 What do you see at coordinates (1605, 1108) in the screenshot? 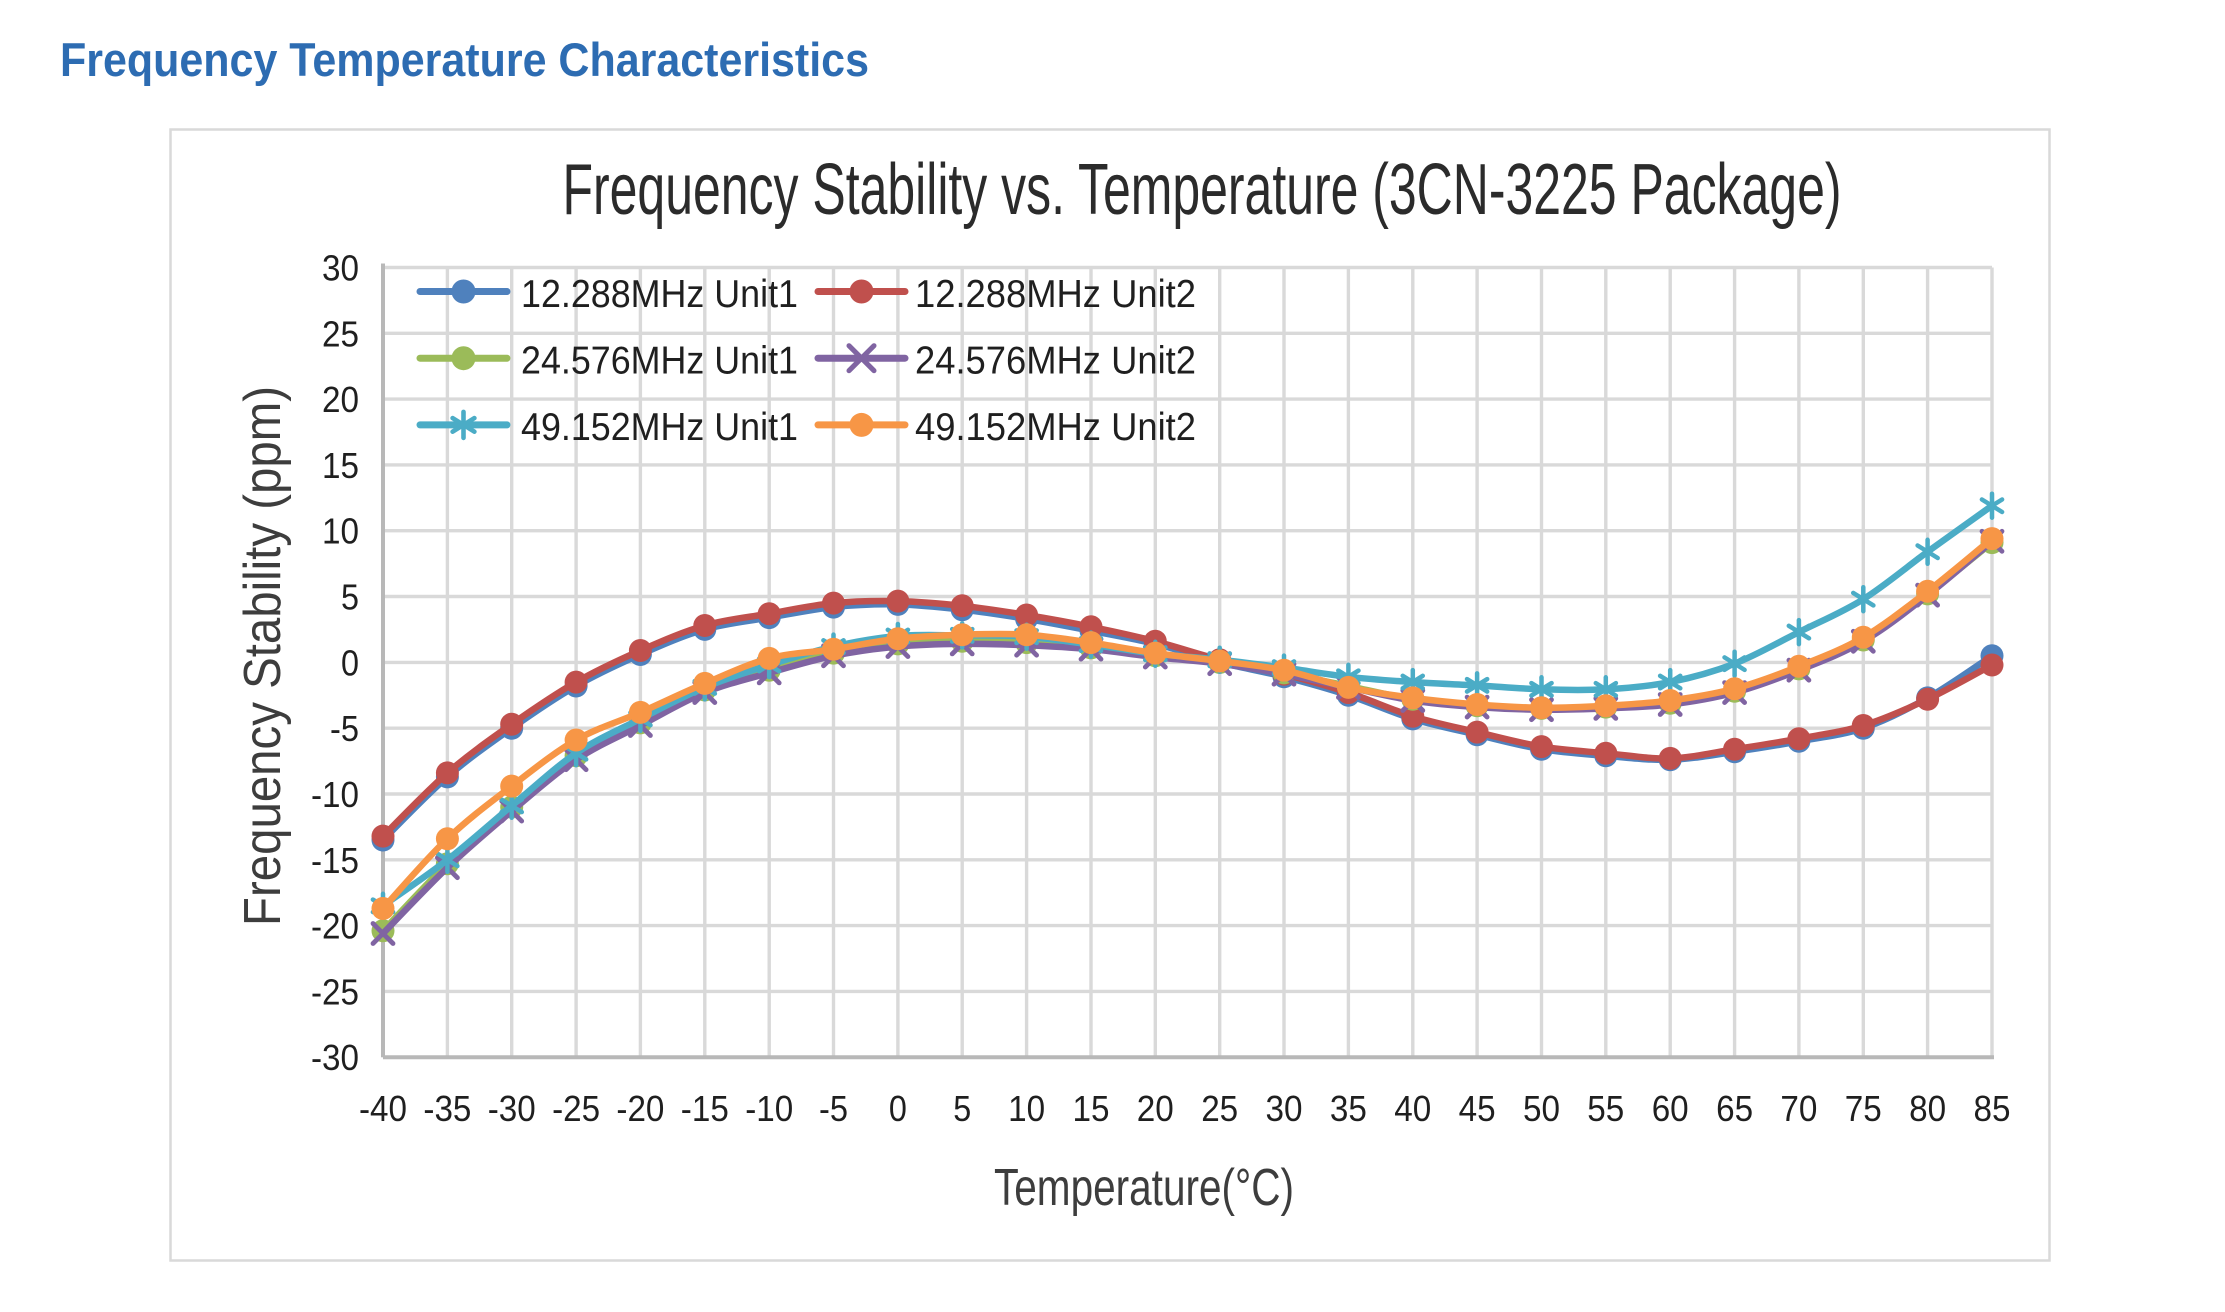
I see `svg-text: 55` at bounding box center [1605, 1108].